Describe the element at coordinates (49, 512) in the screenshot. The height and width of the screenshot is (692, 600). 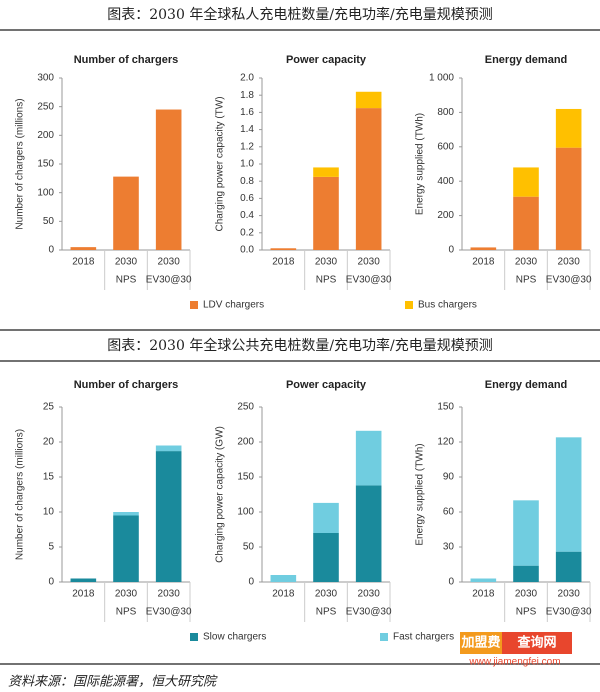
I see `y-tick-label: 10` at that location.